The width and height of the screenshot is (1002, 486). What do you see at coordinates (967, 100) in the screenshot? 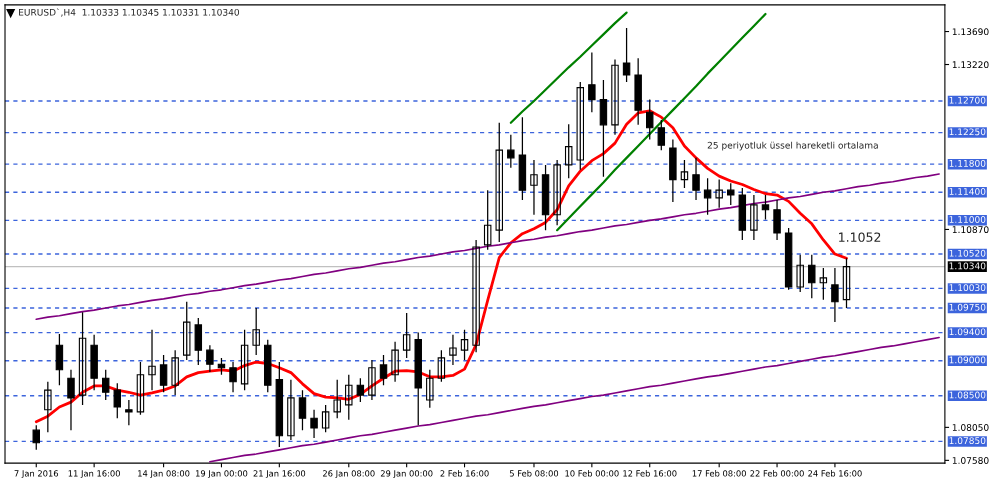
I see `ref-line-label: 1.12700` at bounding box center [967, 100].